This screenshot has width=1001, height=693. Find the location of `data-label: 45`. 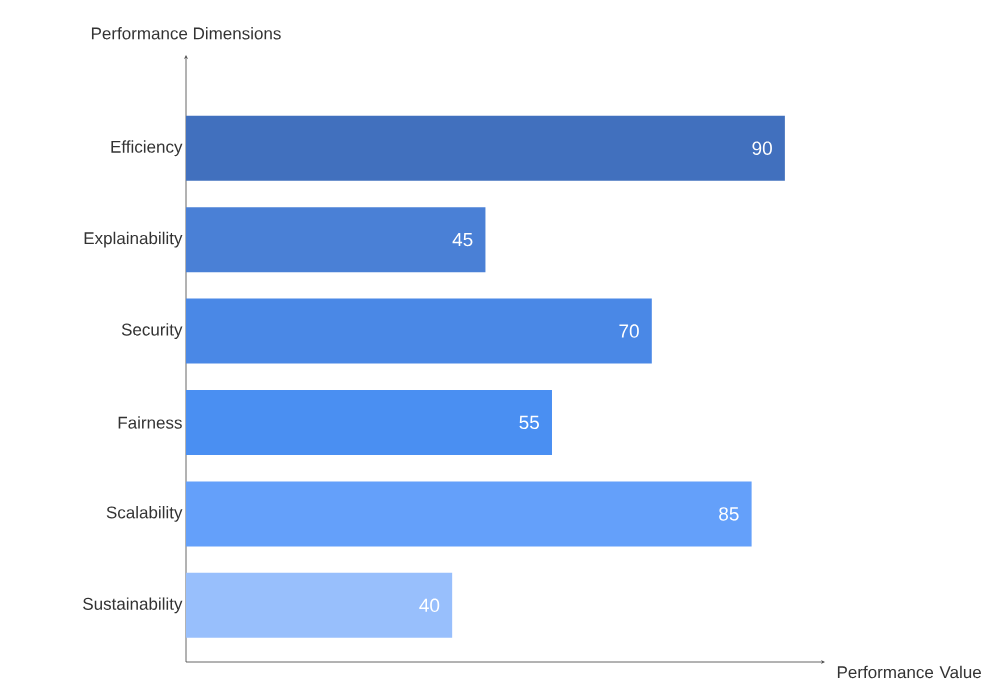

data-label: 45 is located at coordinates (462, 240).